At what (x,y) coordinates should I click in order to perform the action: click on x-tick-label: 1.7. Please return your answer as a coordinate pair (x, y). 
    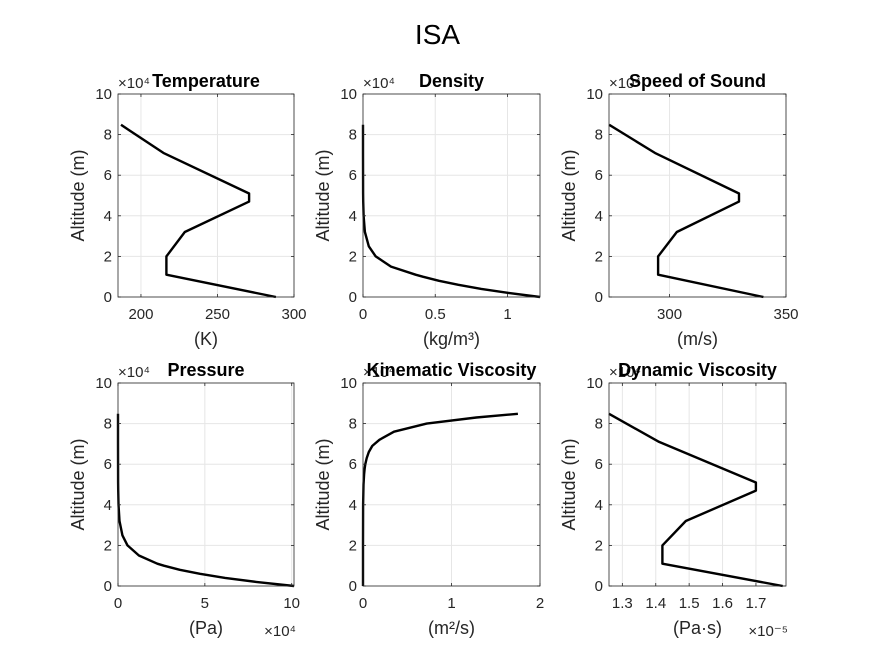
    Looking at the image, I should click on (756, 603).